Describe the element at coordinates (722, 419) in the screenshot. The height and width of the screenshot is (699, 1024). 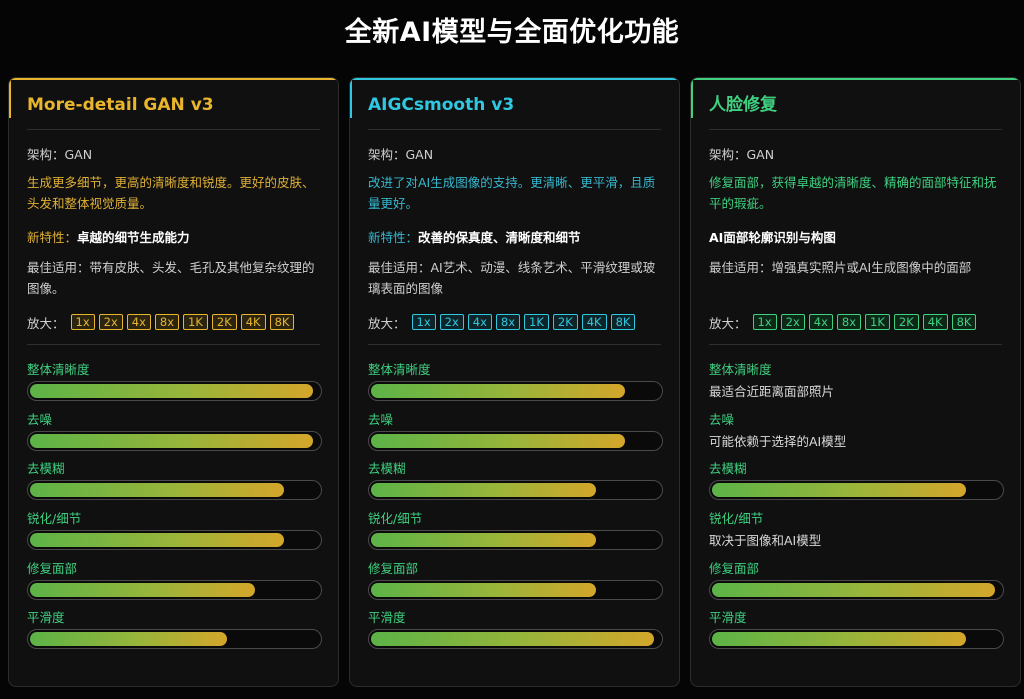
I see `metric-label: 去噪` at that location.